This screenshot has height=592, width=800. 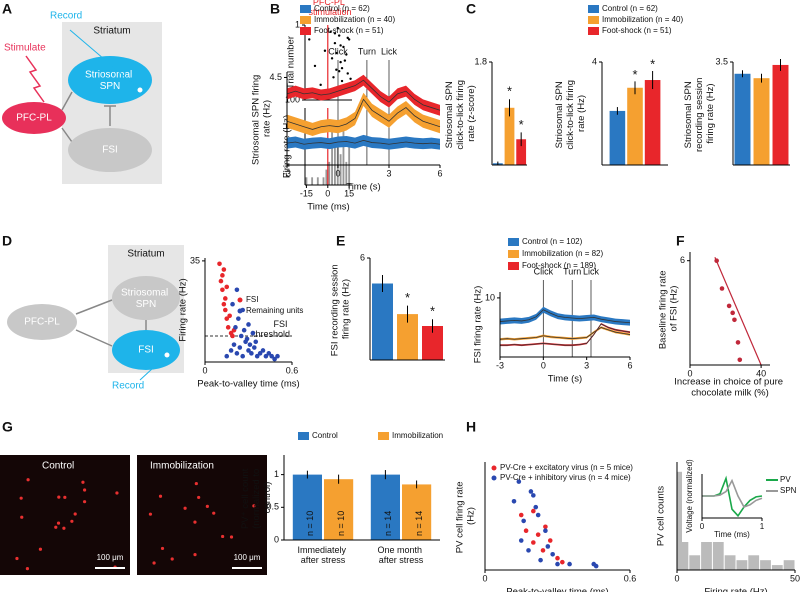 I want to click on panel-label: A, so click(x=7, y=9).